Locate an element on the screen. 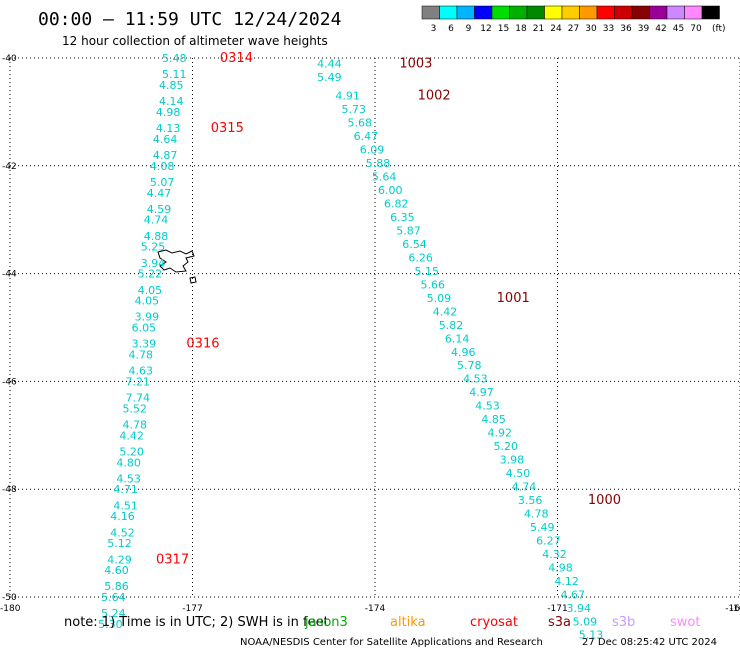 This screenshot has height=650, width=740. legend-label: 24 is located at coordinates (556, 29).